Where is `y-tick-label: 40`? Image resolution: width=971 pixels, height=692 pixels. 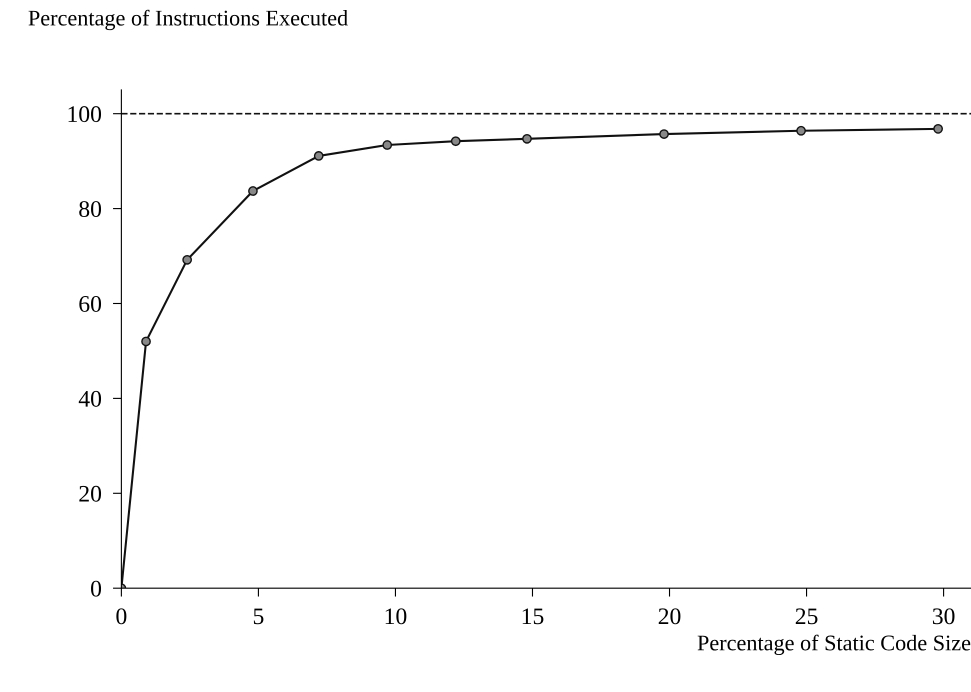 y-tick-label: 40 is located at coordinates (90, 398).